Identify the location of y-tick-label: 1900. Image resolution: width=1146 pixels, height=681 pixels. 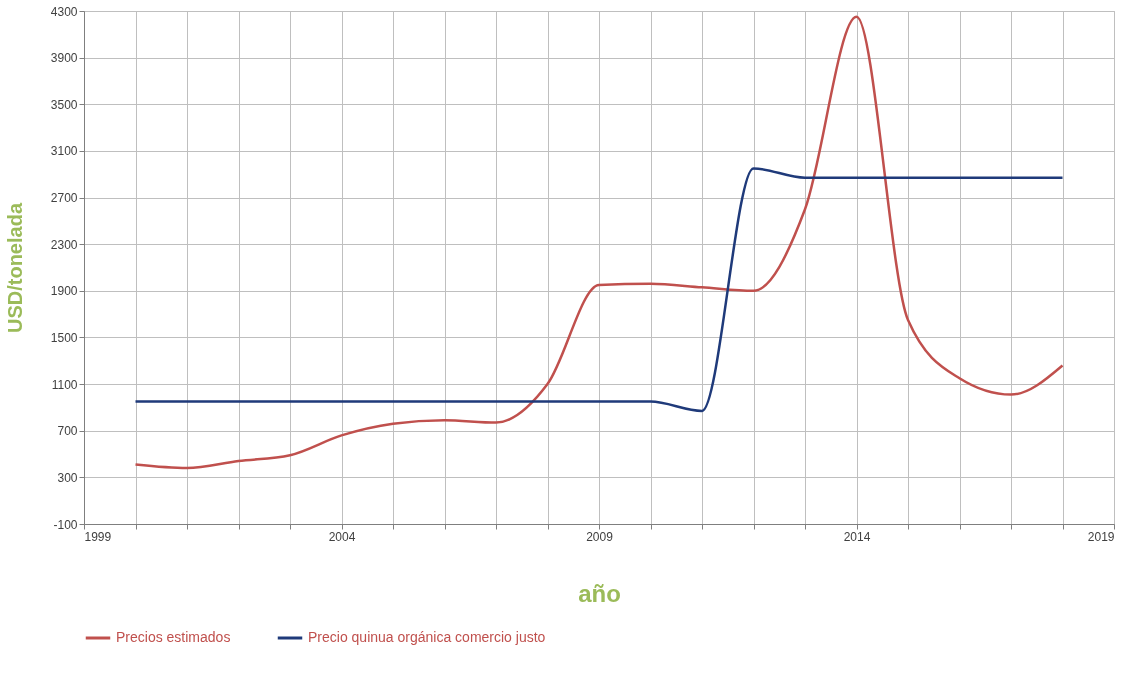
(64, 291).